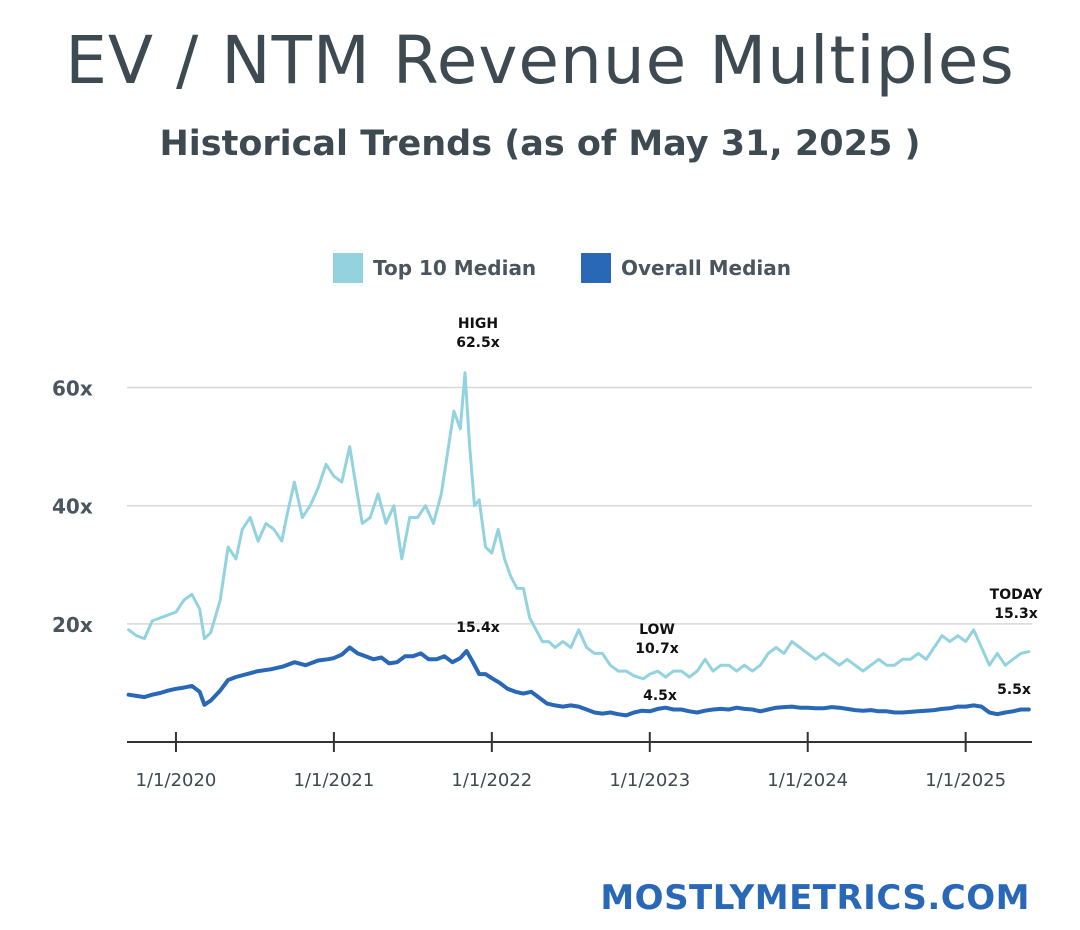 This screenshot has height=930, width=1080. I want to click on annotation-overall-high: 15.4x, so click(478, 628).